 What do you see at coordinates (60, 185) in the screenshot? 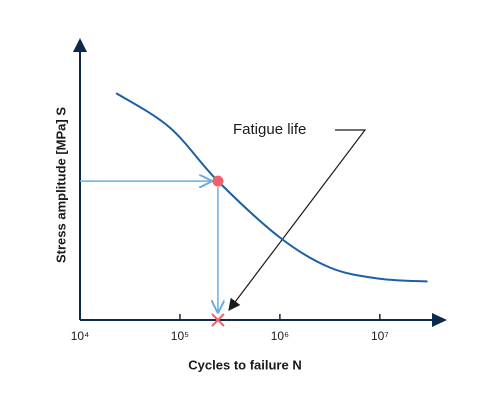
I see `y-axis-label: Stress amplitude [MPa] S` at bounding box center [60, 185].